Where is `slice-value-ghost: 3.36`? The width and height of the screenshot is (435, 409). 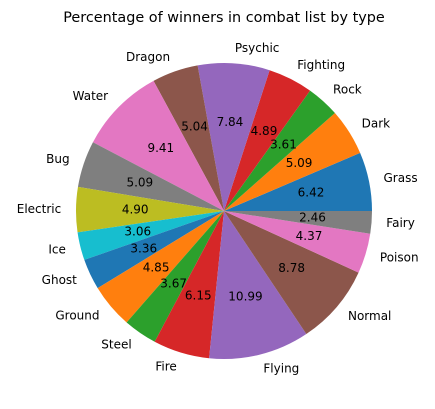 slice-value-ghost: 3.36 is located at coordinates (143, 249).